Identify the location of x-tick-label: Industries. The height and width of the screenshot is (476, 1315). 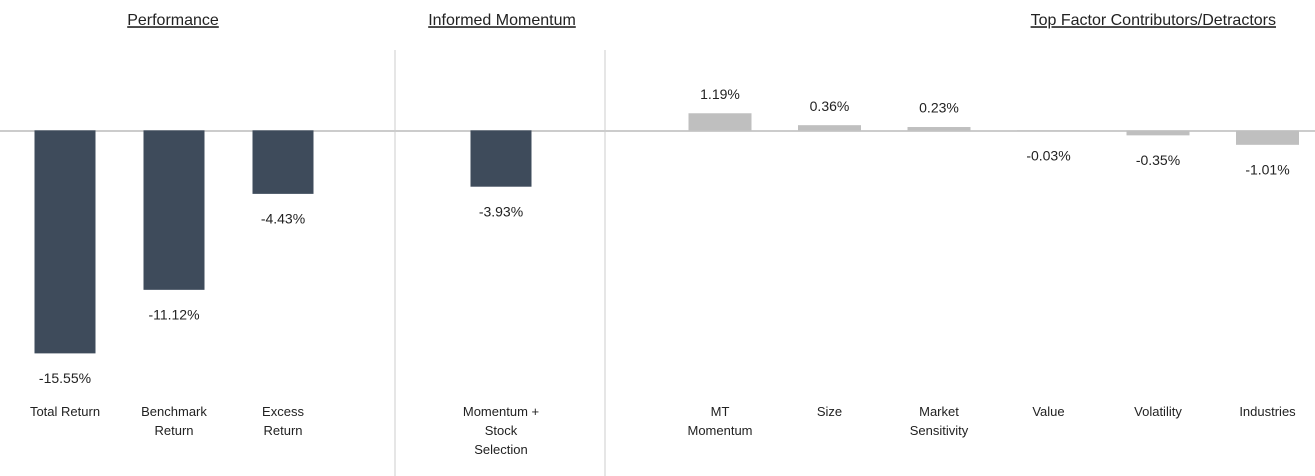
(1267, 411).